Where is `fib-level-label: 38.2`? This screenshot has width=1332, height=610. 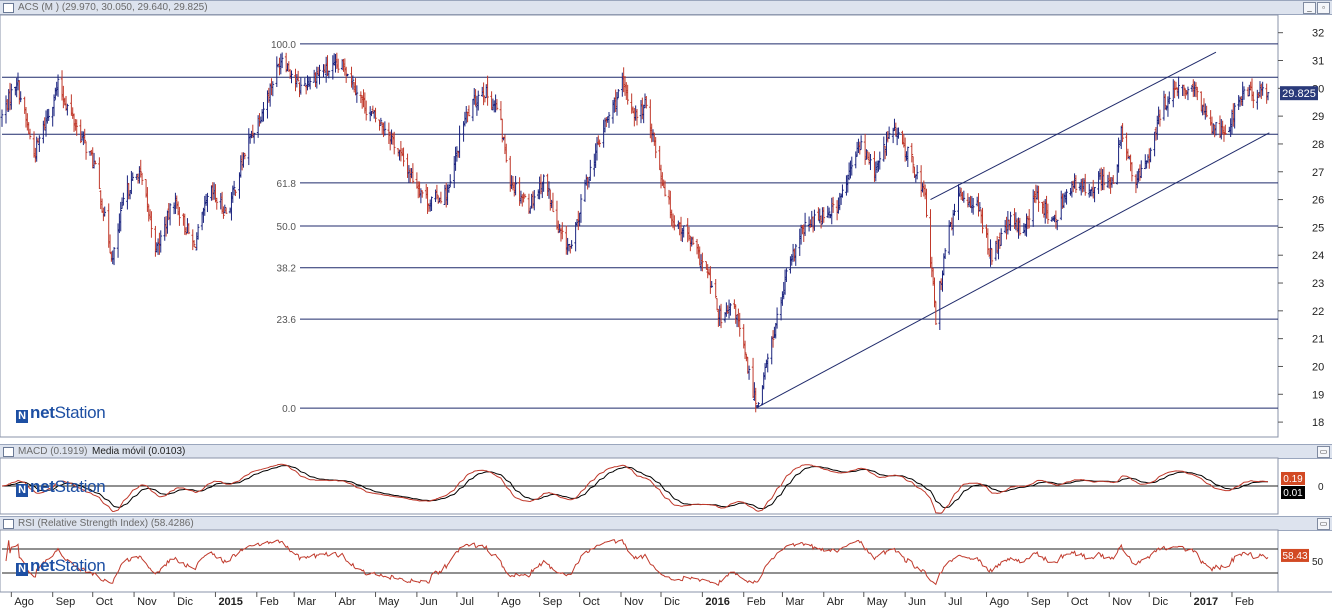 fib-level-label: 38.2 is located at coordinates (287, 269).